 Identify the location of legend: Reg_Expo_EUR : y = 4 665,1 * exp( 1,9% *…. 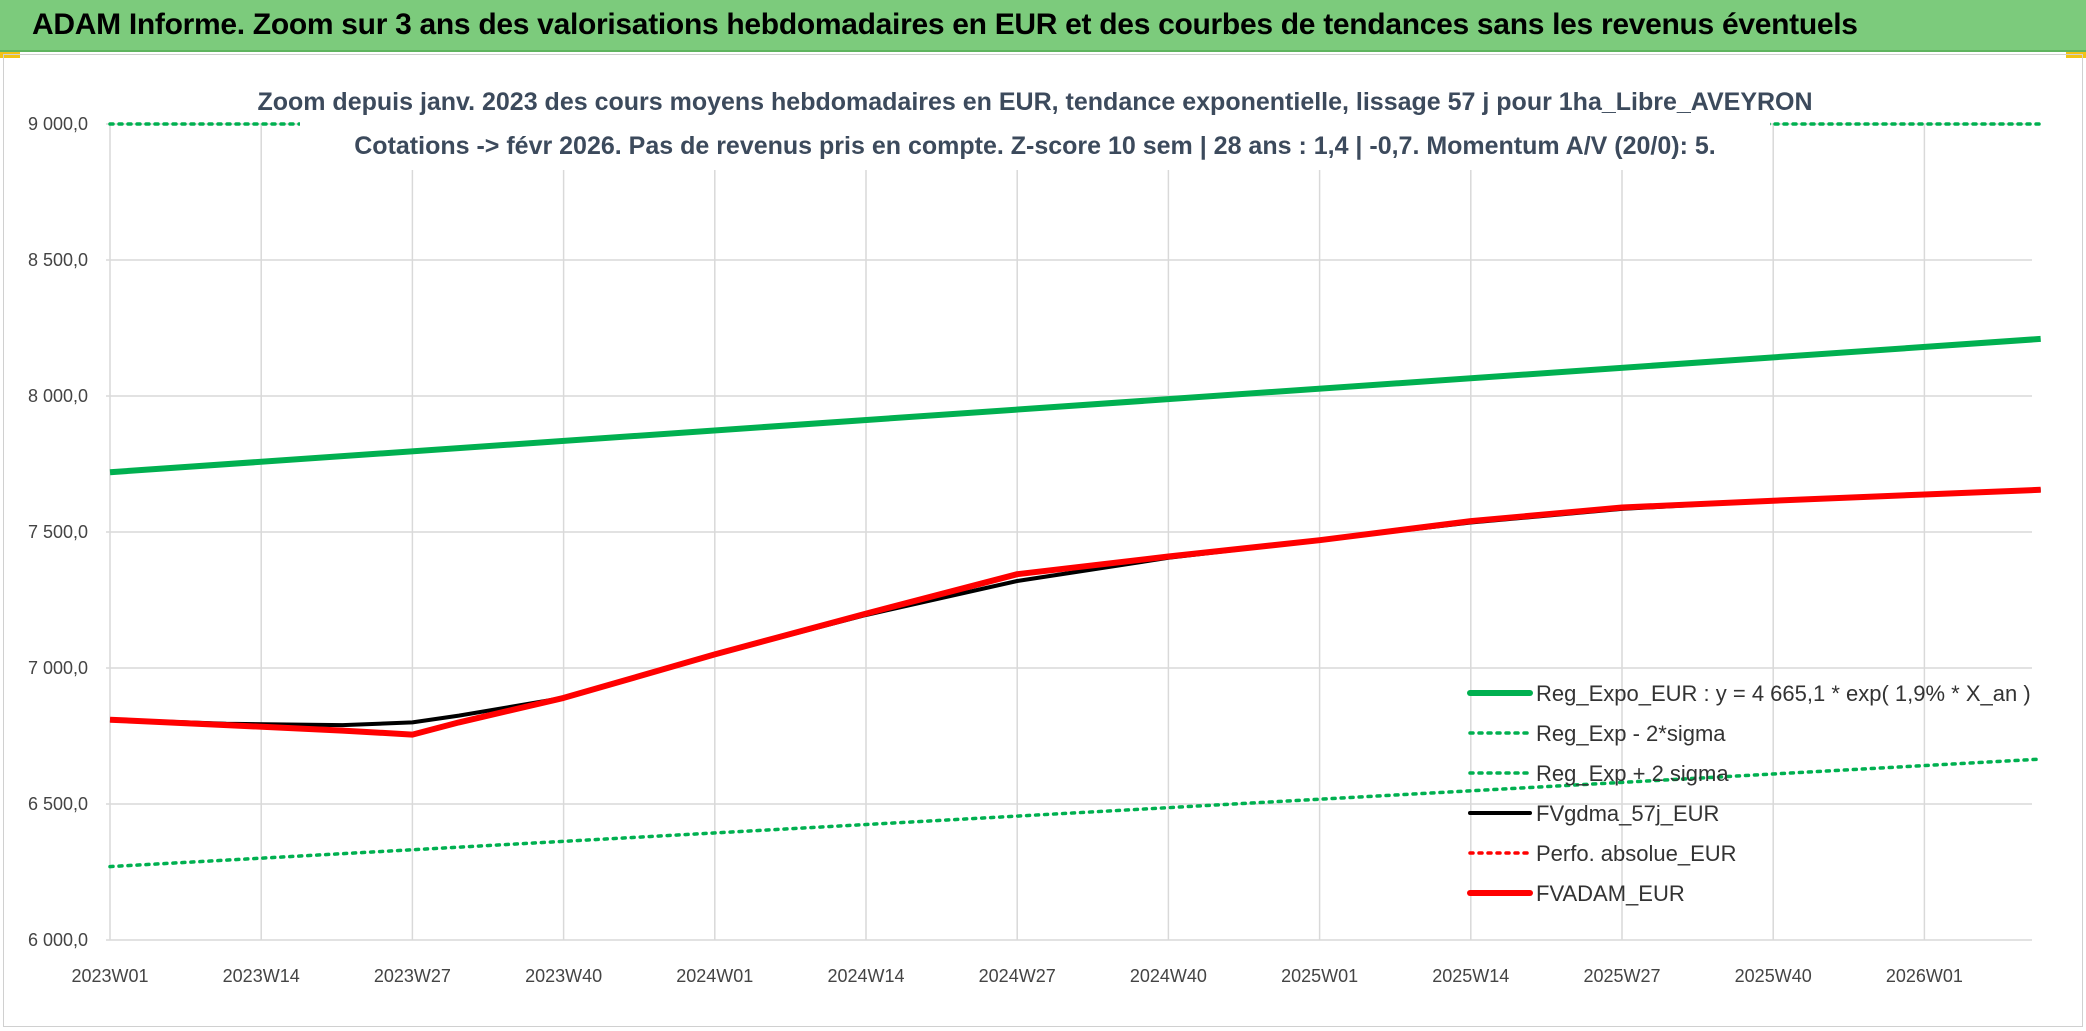
(1749, 793).